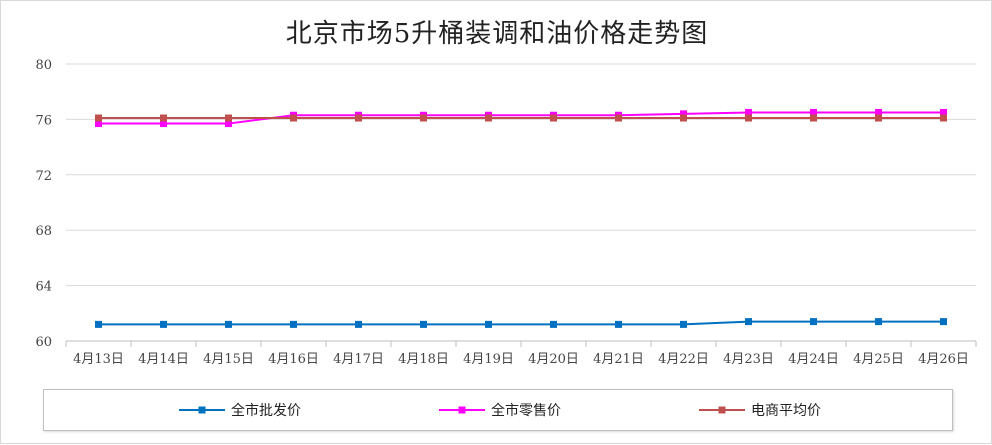 The width and height of the screenshot is (992, 445). Describe the element at coordinates (618, 359) in the screenshot. I see `x-tick-label: 4月21日` at that location.